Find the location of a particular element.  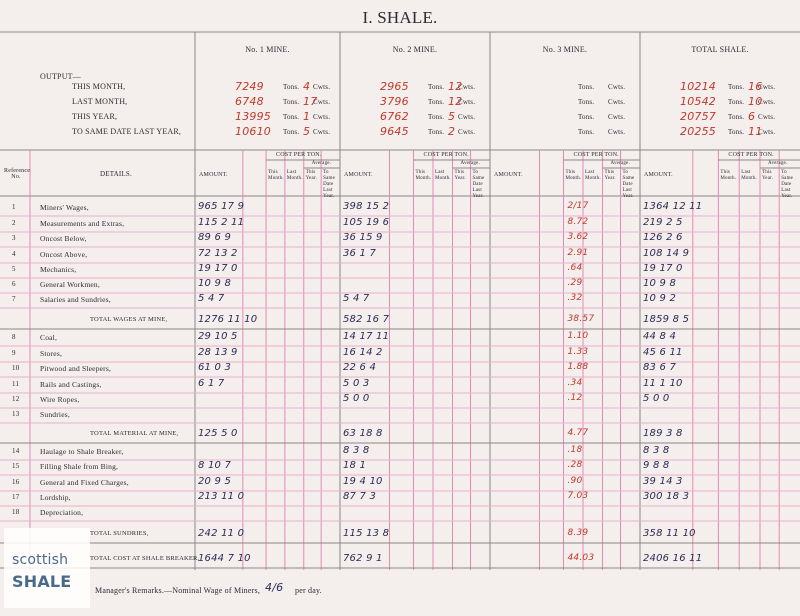

amount-value: 6 1 7 is located at coordinates (211, 383).